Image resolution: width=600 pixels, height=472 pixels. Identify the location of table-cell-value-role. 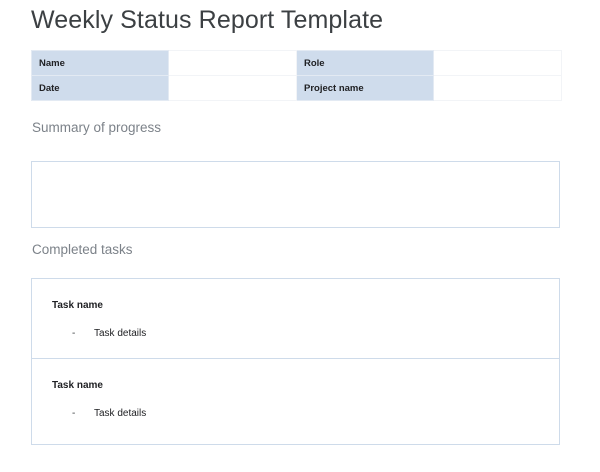
(497, 63).